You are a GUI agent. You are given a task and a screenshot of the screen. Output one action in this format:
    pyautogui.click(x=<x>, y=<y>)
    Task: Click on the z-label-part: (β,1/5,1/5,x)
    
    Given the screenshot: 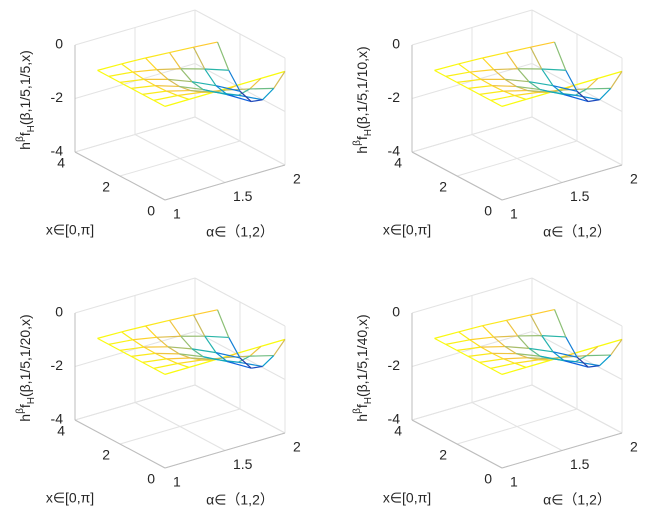 What is the action you would take?
    pyautogui.click(x=25, y=87)
    